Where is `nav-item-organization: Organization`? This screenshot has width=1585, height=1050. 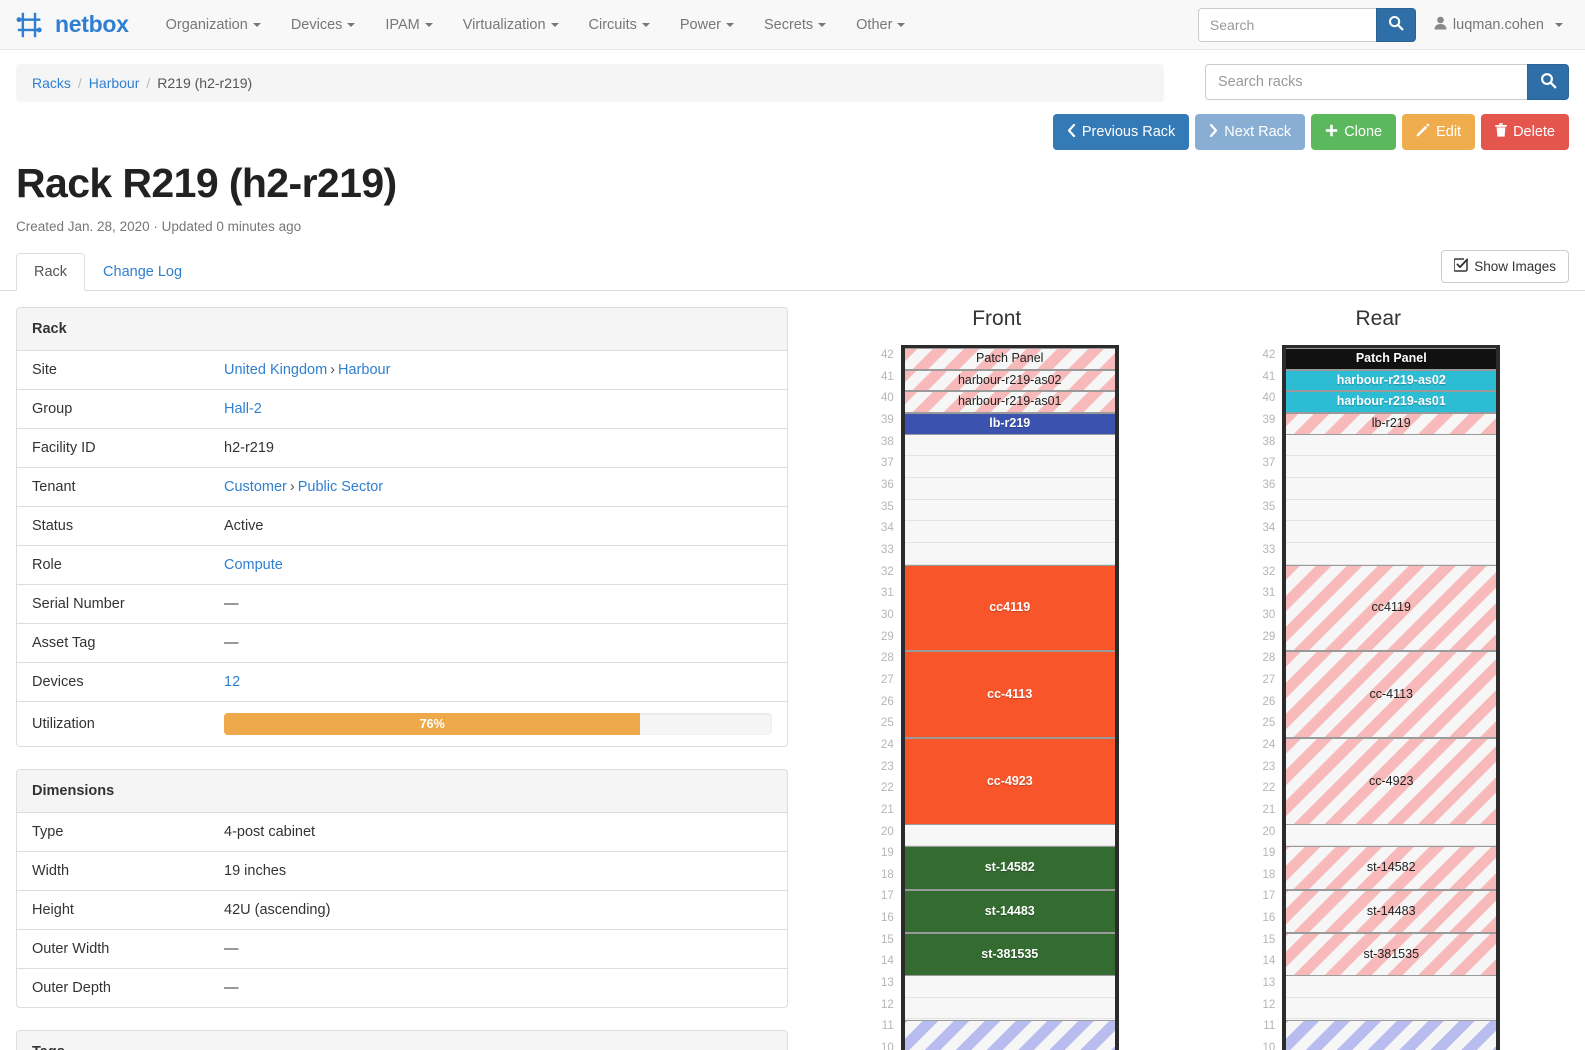 nav-item-organization: Organization is located at coordinates (213, 25).